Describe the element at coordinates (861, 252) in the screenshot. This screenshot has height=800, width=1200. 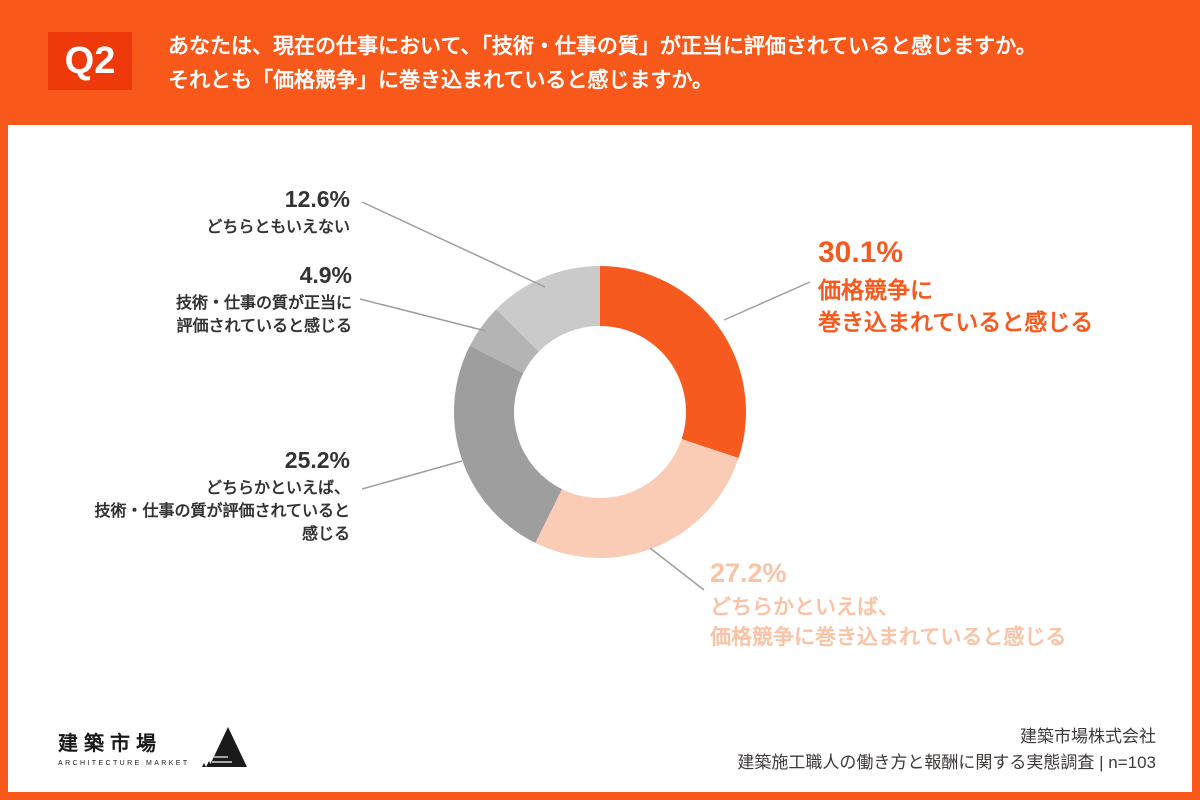
I see `callout-price-pct: 30.1%` at that location.